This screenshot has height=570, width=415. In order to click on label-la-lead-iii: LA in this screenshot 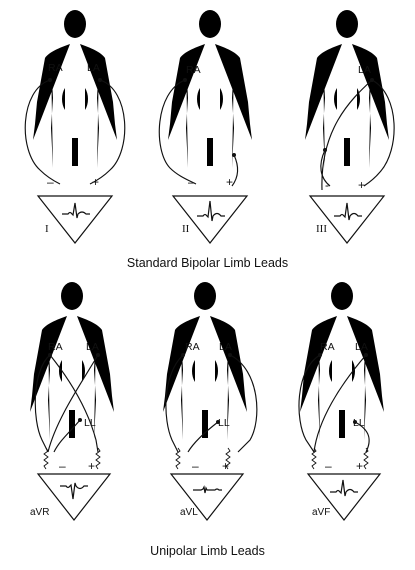, I will do `click(364, 70)`.